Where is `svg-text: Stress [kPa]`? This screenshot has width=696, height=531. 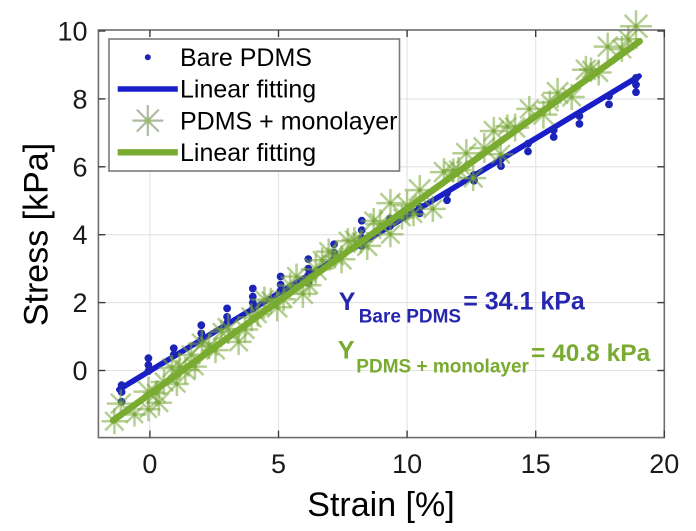 svg-text: Stress [kPa] is located at coordinates (37, 234).